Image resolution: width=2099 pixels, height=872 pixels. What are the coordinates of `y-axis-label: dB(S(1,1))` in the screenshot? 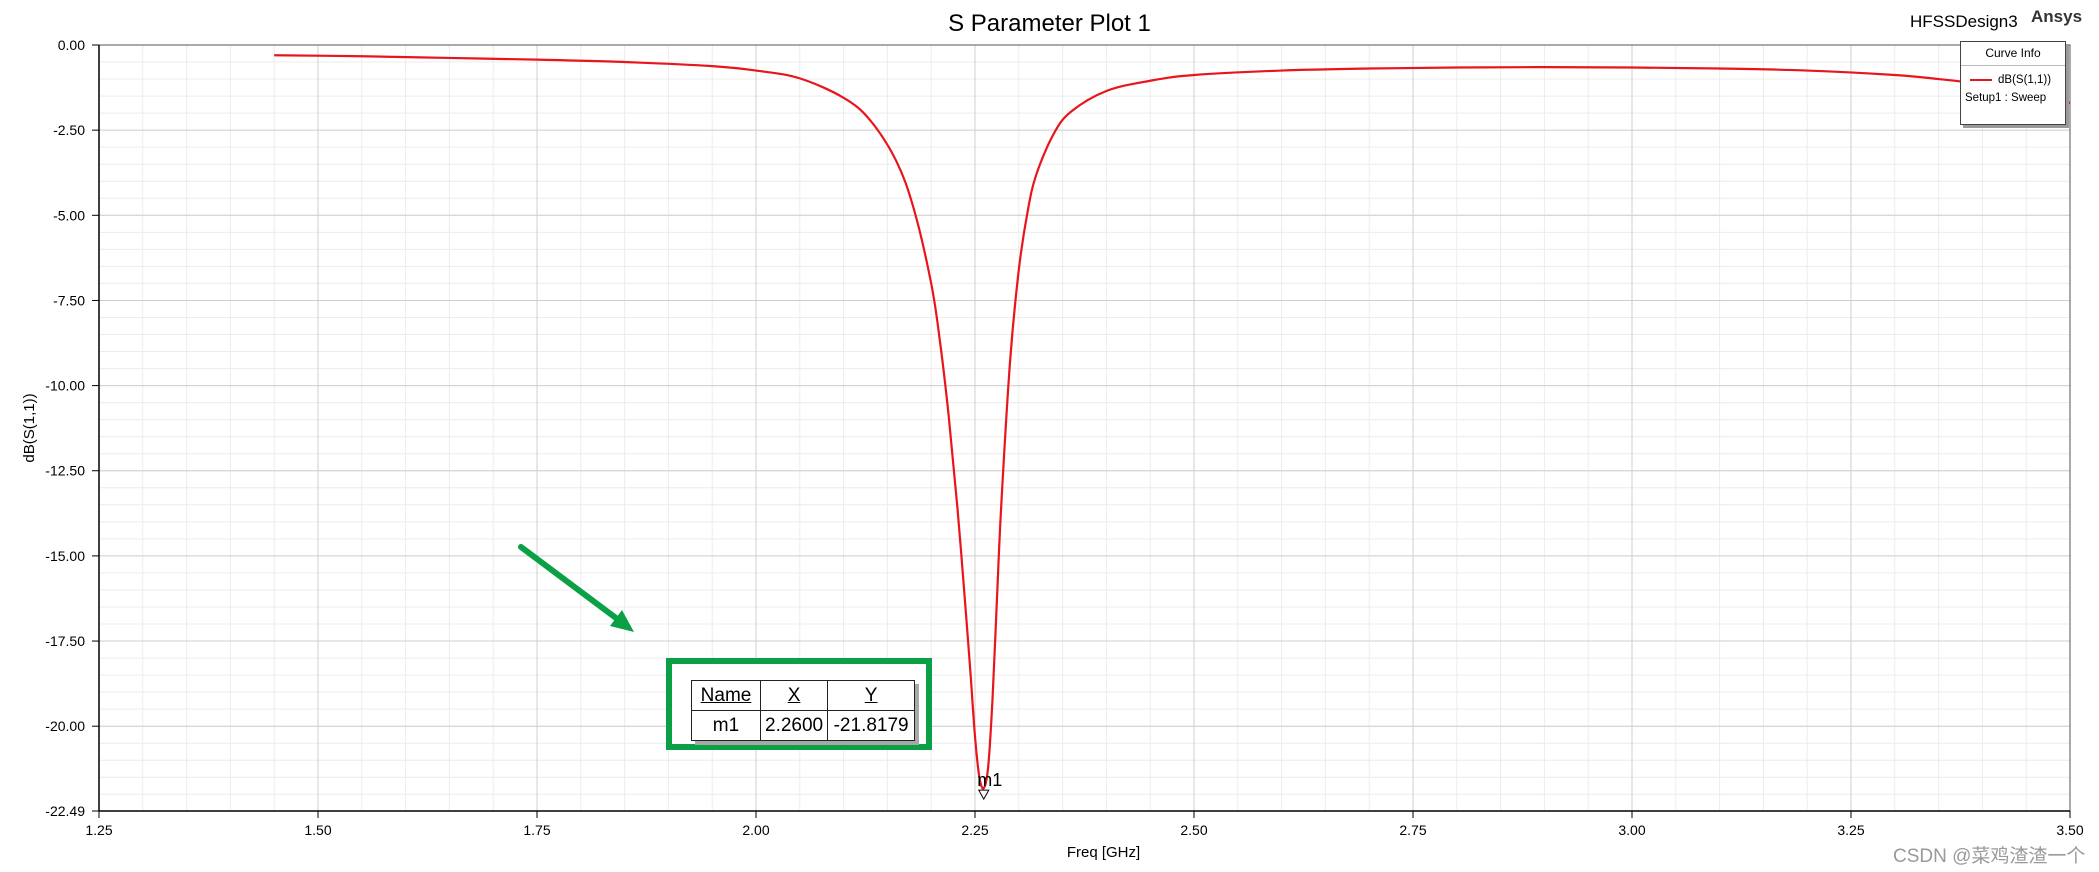 It's located at (29, 427).